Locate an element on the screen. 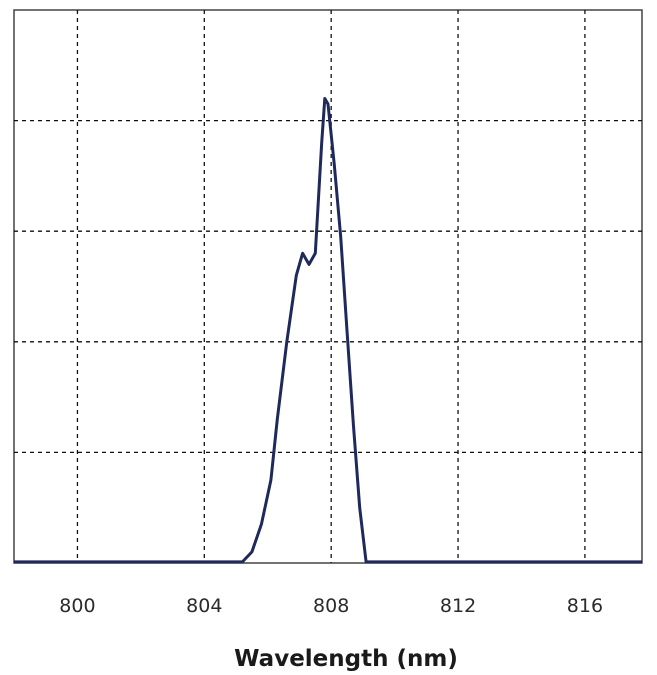 This screenshot has height=675, width=657. x-tick-label-0: 800 is located at coordinates (77, 606).